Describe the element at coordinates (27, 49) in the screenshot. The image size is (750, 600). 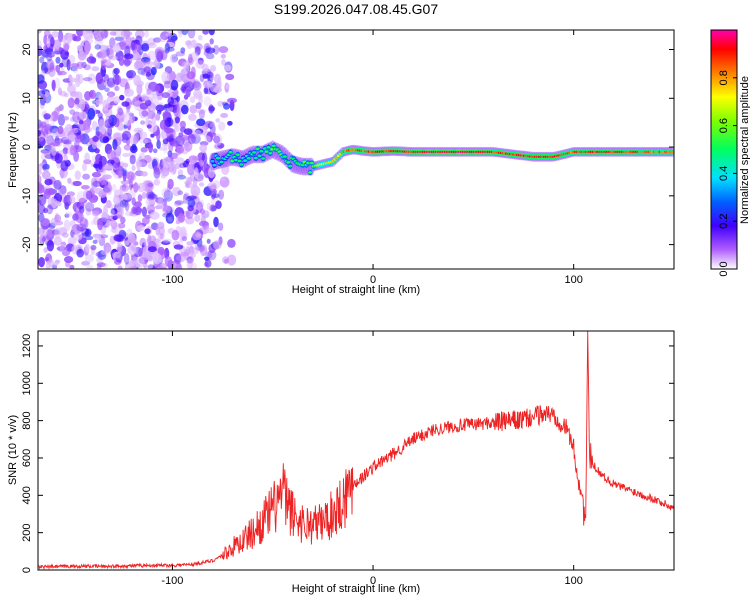
I see `spectrogram-ytick-label: 20` at that location.